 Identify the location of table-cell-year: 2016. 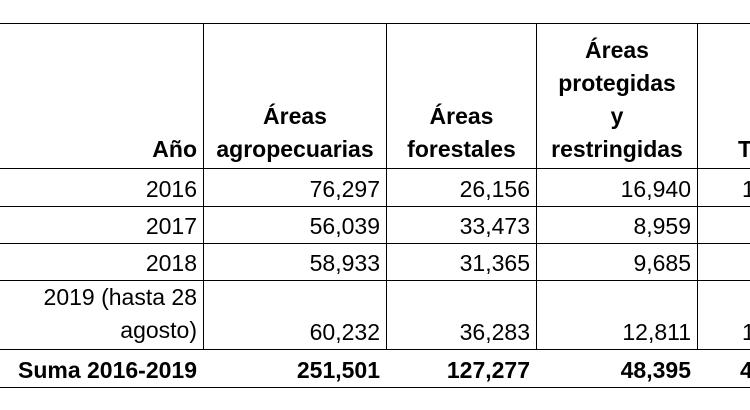
(171, 189).